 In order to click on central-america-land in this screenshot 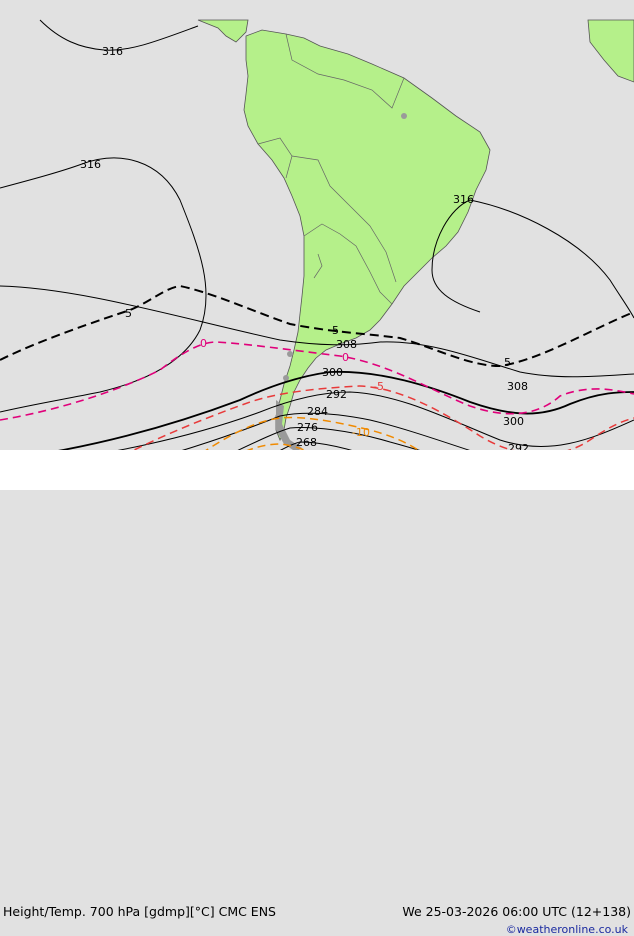, I will do `click(223, 31)`.